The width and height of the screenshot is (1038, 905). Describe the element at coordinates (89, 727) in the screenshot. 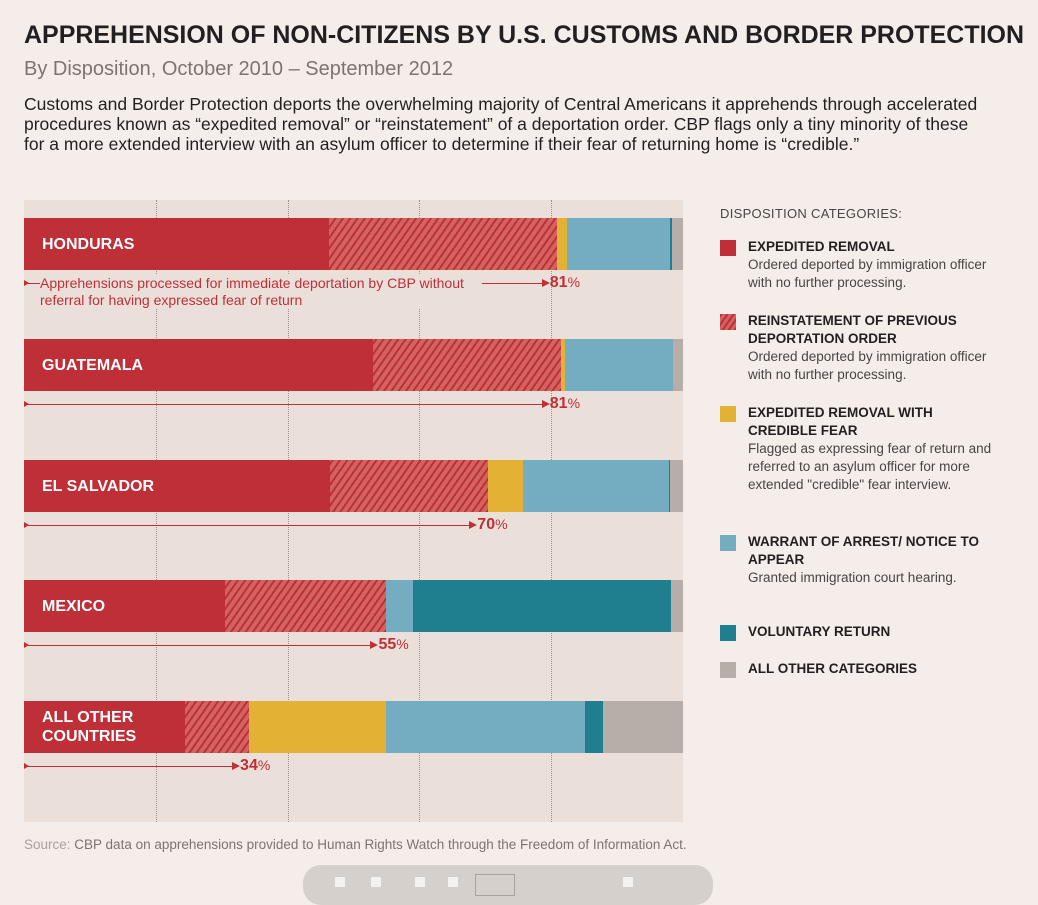

I see `bar-label: ALL OTHER COUNTRIES` at that location.